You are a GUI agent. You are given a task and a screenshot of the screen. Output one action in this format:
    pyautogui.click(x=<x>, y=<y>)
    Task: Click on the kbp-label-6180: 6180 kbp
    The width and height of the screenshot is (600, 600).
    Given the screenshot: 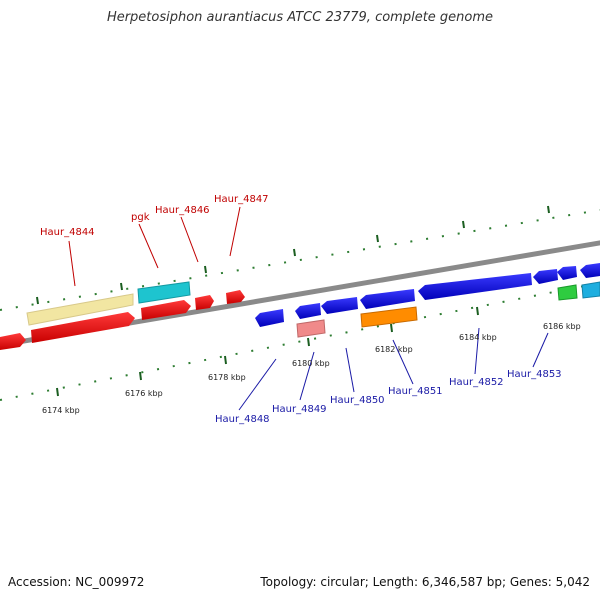 What is the action you would take?
    pyautogui.click(x=311, y=363)
    